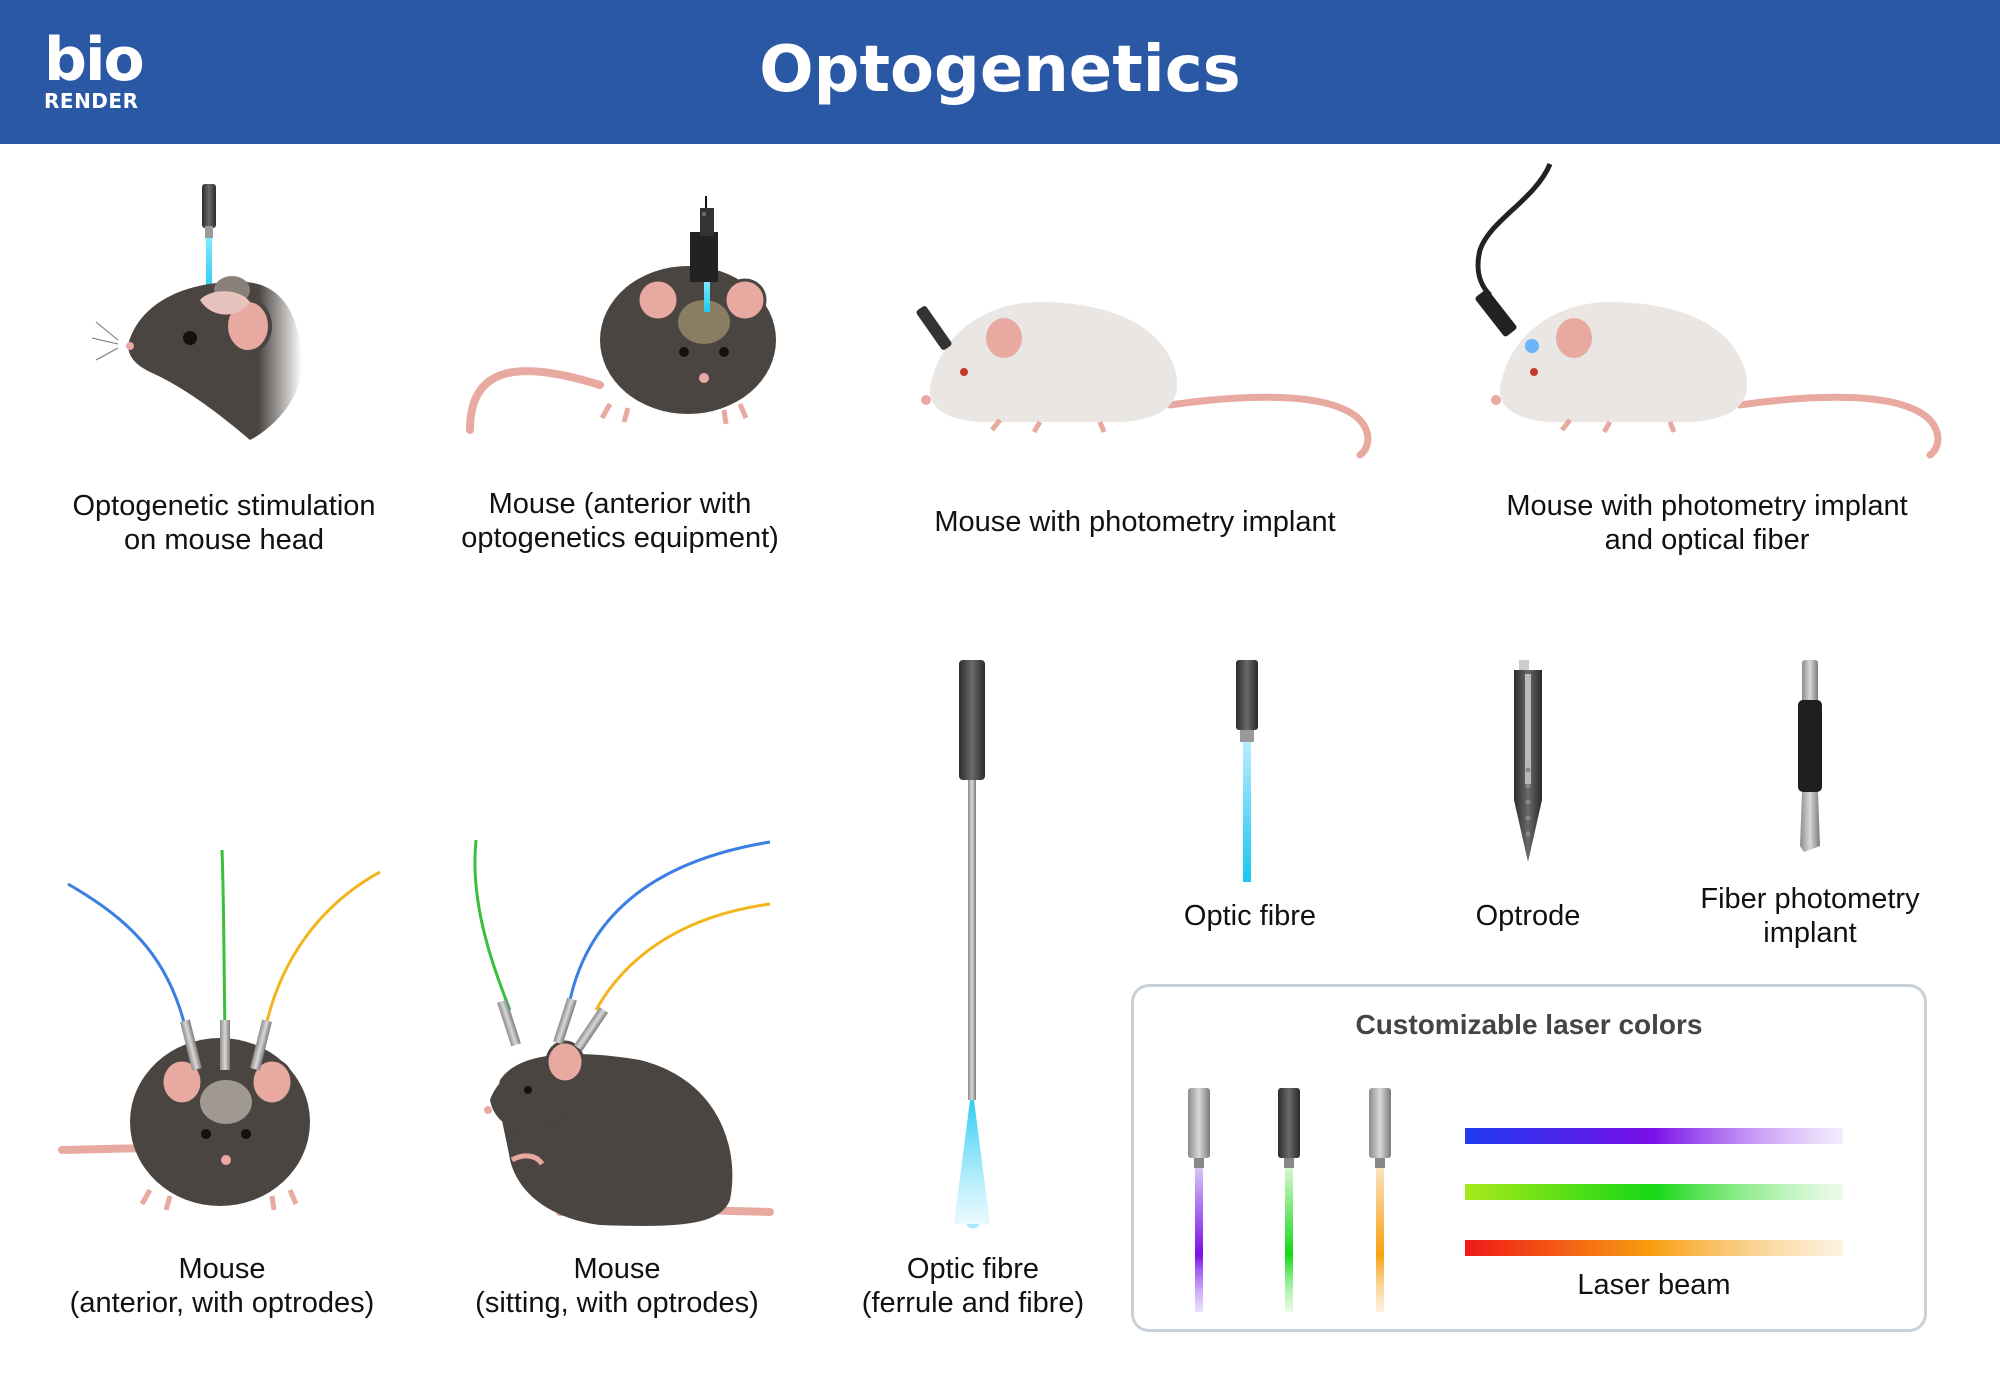 The height and width of the screenshot is (1400, 2000). I want to click on biorender-logo: bio RENDER, so click(94, 69).